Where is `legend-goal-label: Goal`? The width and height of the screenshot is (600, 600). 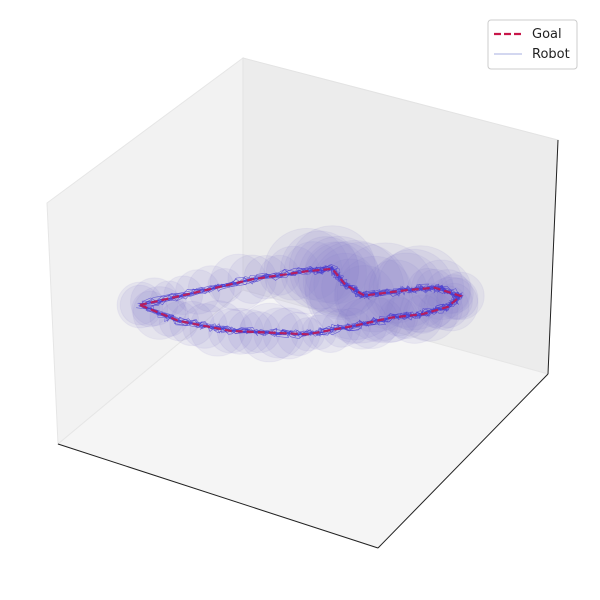 legend-goal-label: Goal is located at coordinates (547, 34).